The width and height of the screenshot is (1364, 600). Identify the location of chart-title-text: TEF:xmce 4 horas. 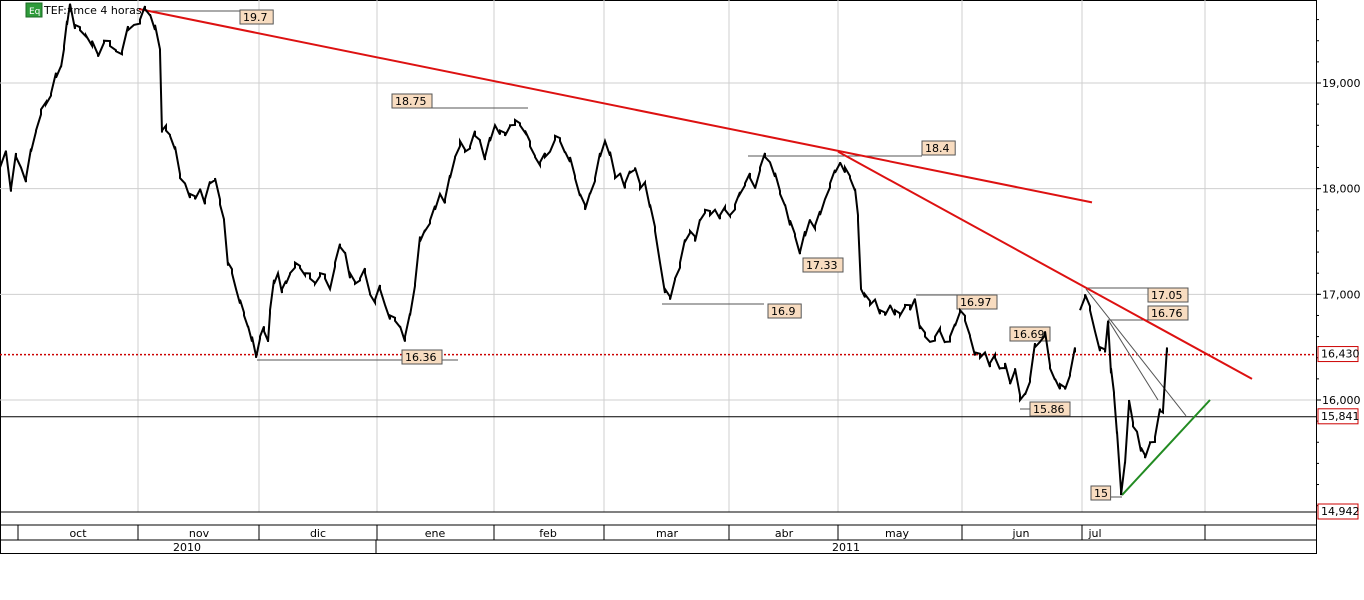
(92, 10).